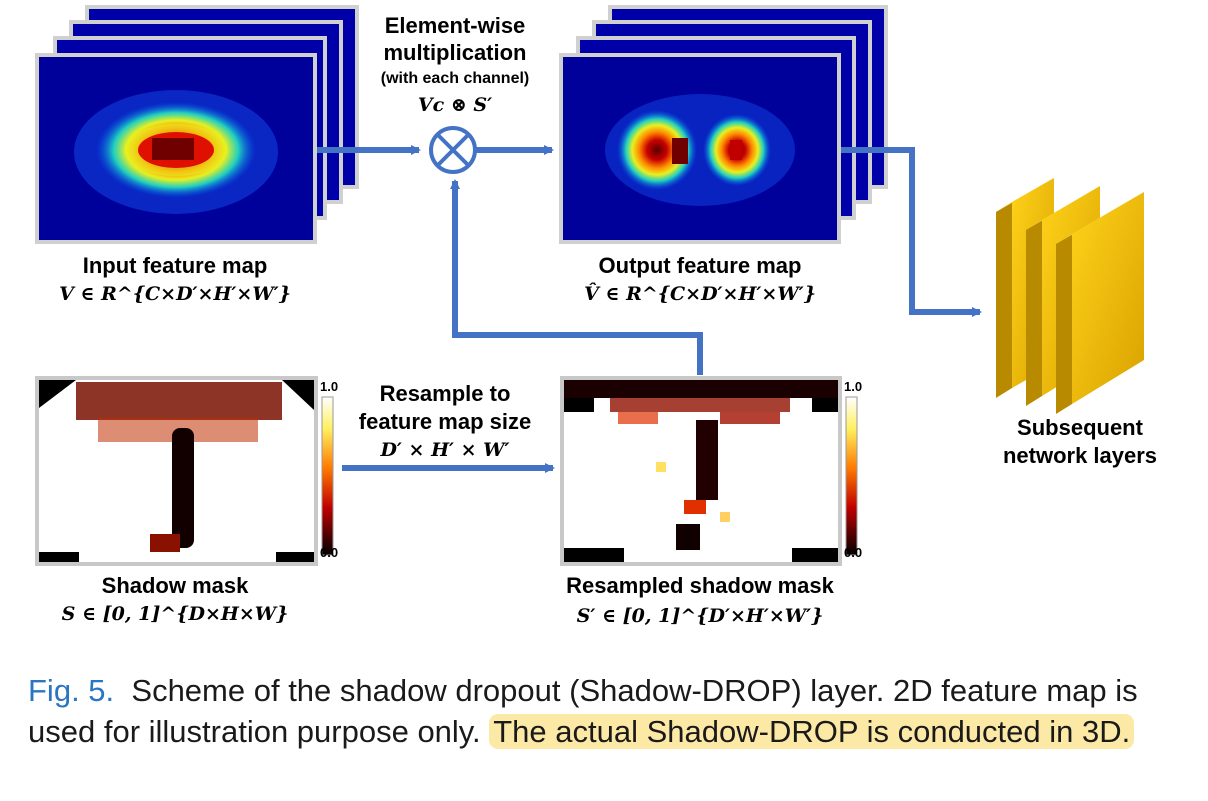  I want to click on input-map-title: Input feature map, so click(175, 265).